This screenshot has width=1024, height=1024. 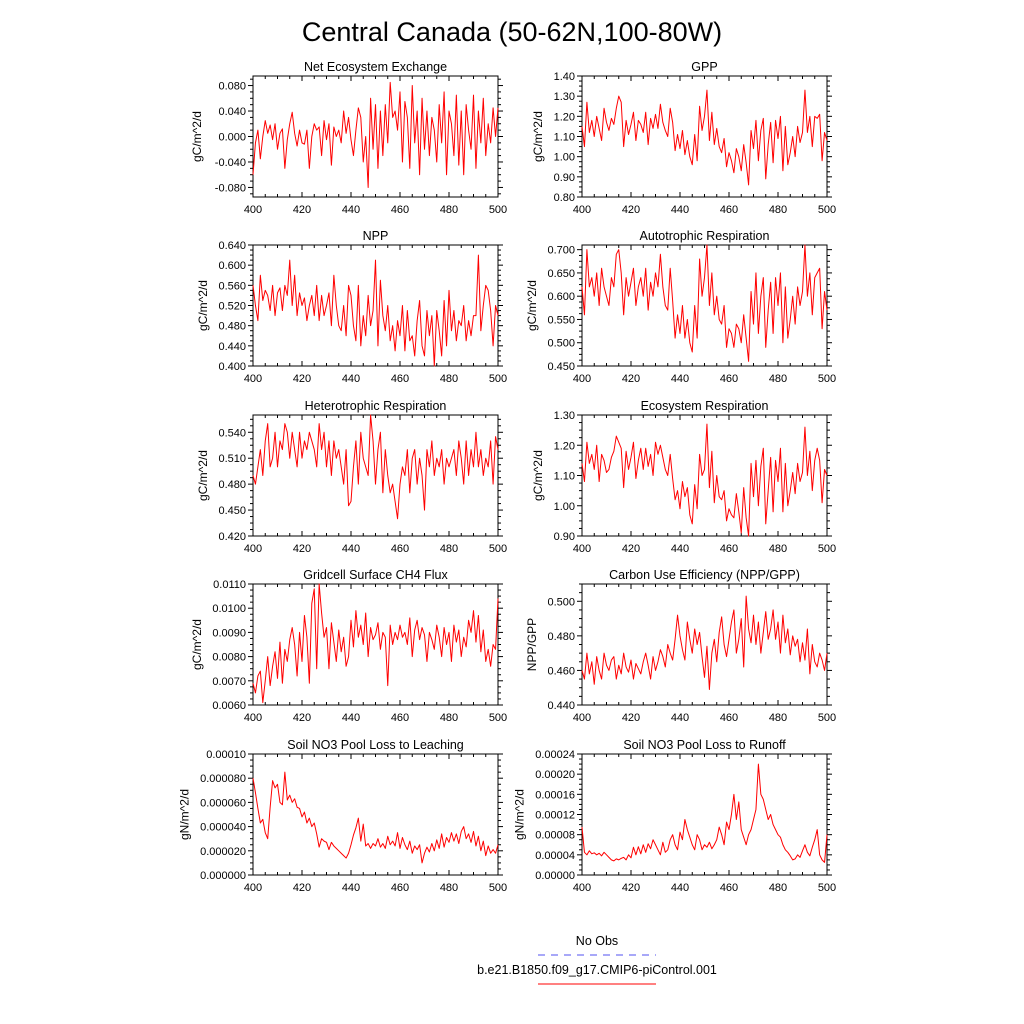 What do you see at coordinates (555, 836) in the screenshot?
I see `y-tick-label: 0.00008` at bounding box center [555, 836].